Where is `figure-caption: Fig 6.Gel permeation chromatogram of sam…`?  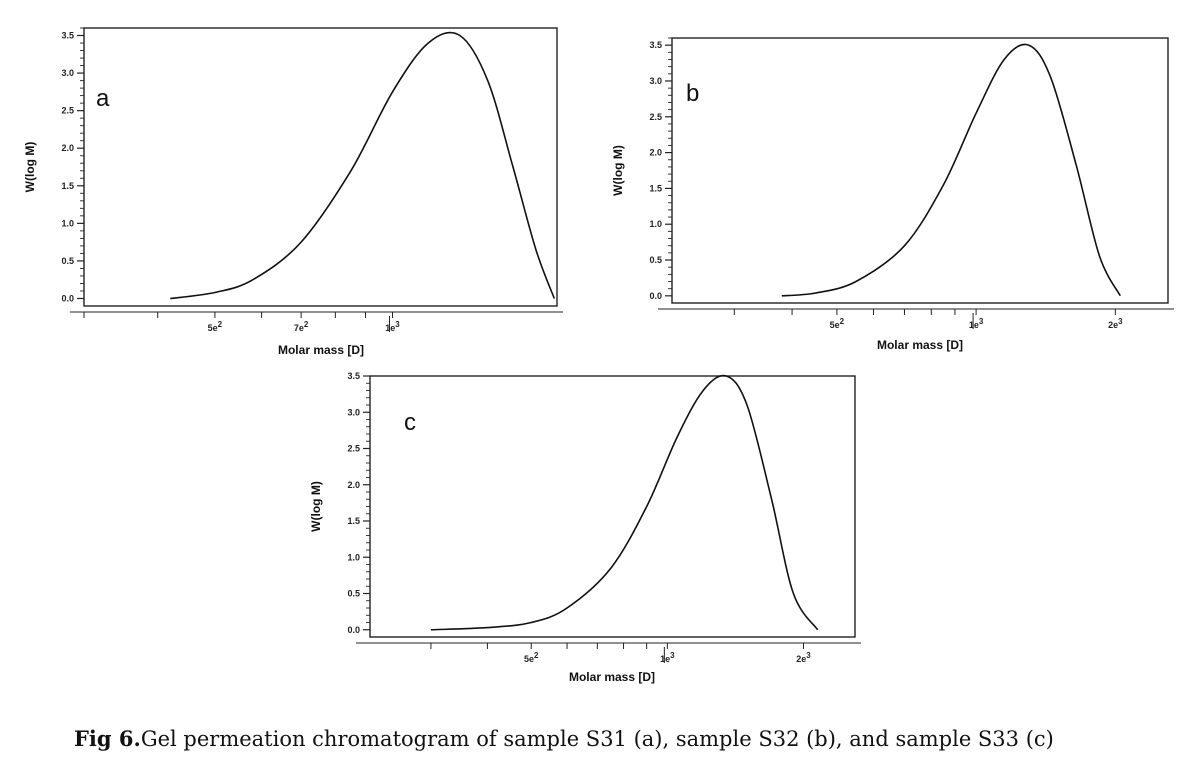
figure-caption: Fig 6.Gel permeation chromatogram of sam… is located at coordinates (624, 738).